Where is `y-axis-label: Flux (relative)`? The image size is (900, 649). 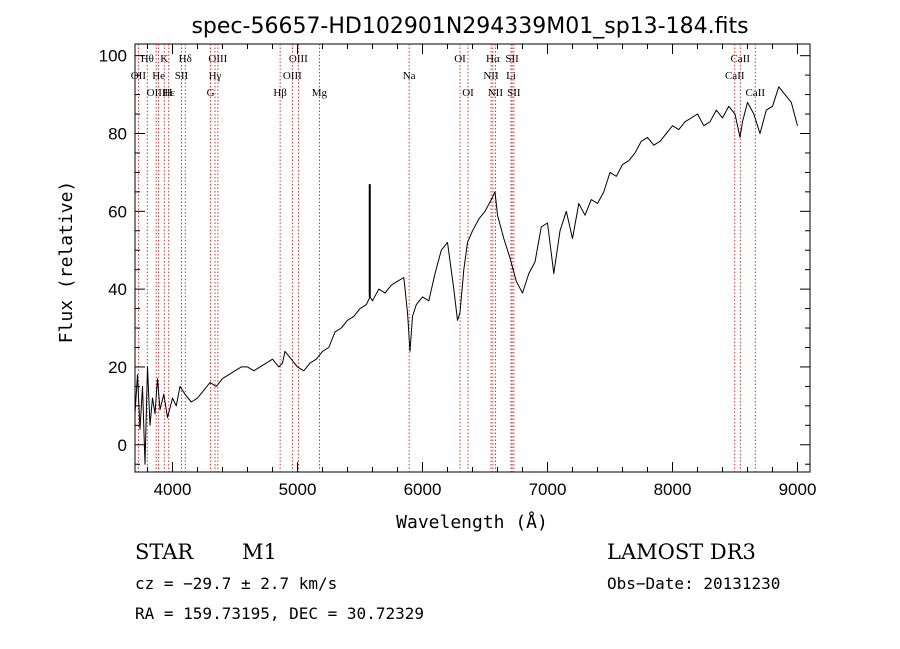
y-axis-label: Flux (relative) is located at coordinates (66, 262).